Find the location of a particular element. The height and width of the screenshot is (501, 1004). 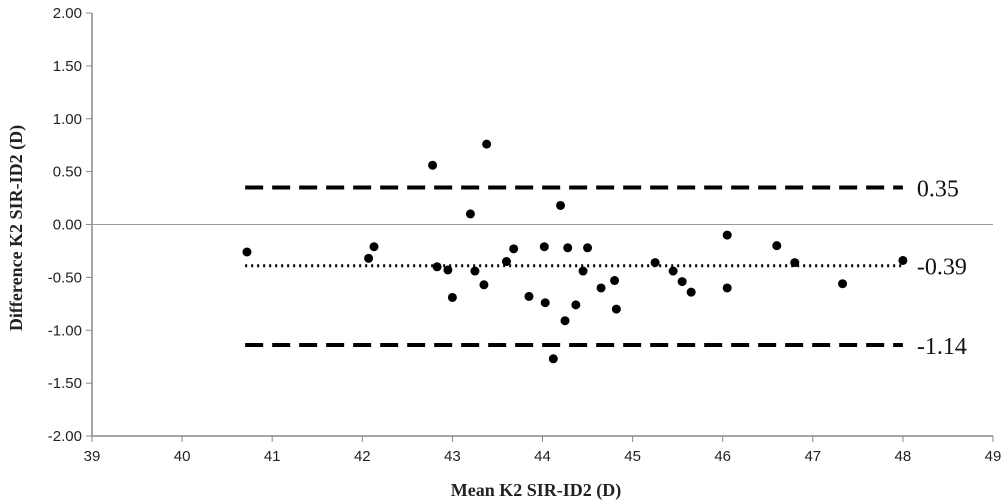

y-tick-label: -1.50 is located at coordinates (65, 383).